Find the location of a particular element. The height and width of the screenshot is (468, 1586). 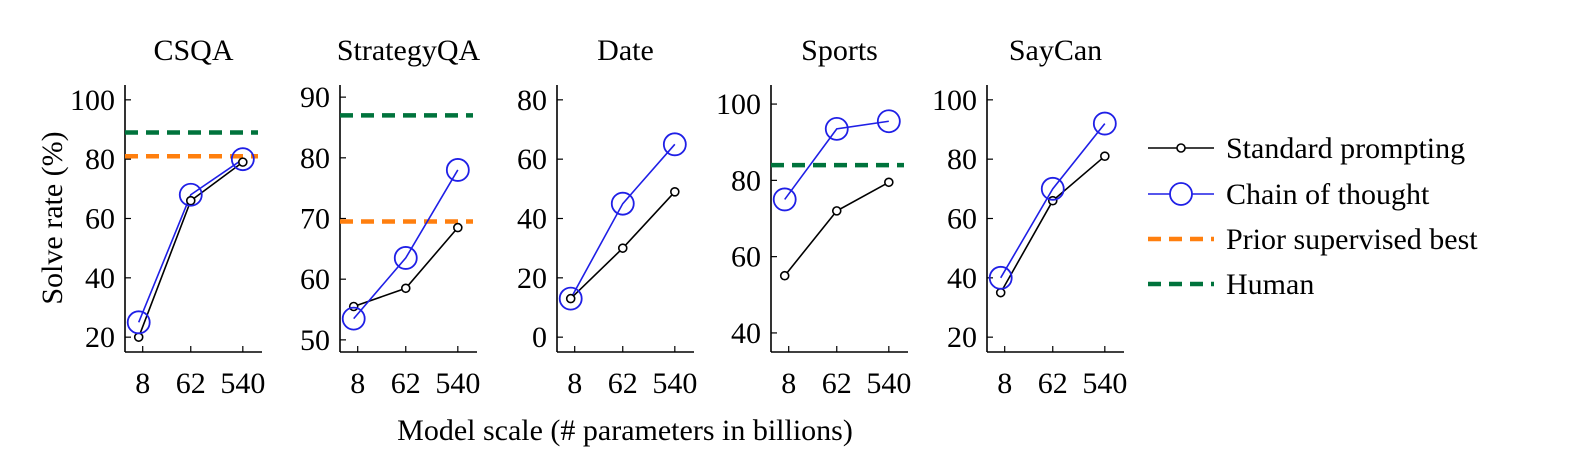

legend-label: Human is located at coordinates (1270, 284).